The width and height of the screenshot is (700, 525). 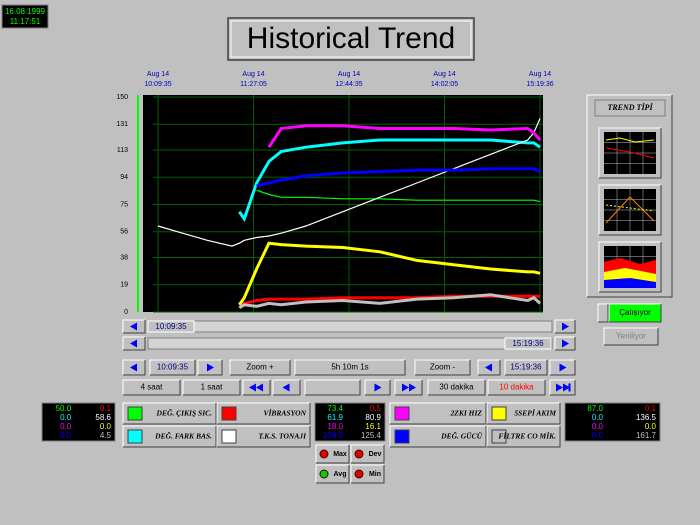 I want to click on legend-button: T.K.S. TONAJI, so click(x=263, y=436).